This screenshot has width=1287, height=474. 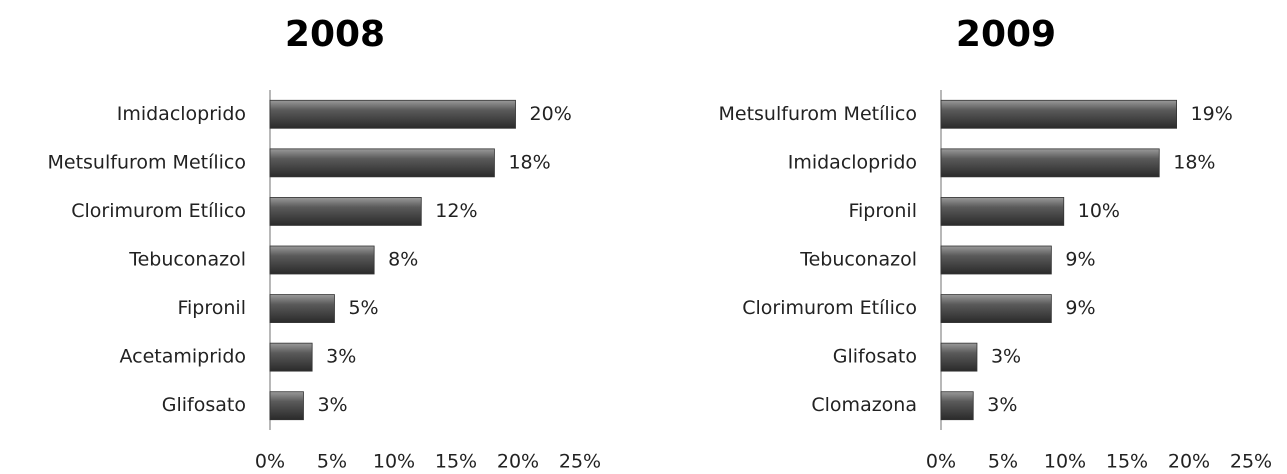 What do you see at coordinates (551, 114) in the screenshot?
I see `value-label: 20%` at bounding box center [551, 114].